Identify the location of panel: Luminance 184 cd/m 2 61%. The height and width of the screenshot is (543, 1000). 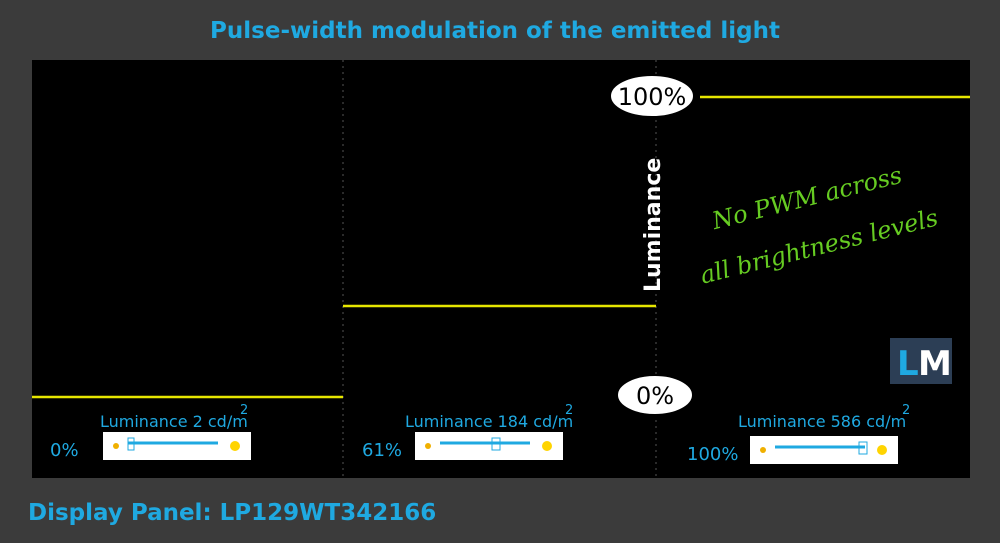
(467, 432).